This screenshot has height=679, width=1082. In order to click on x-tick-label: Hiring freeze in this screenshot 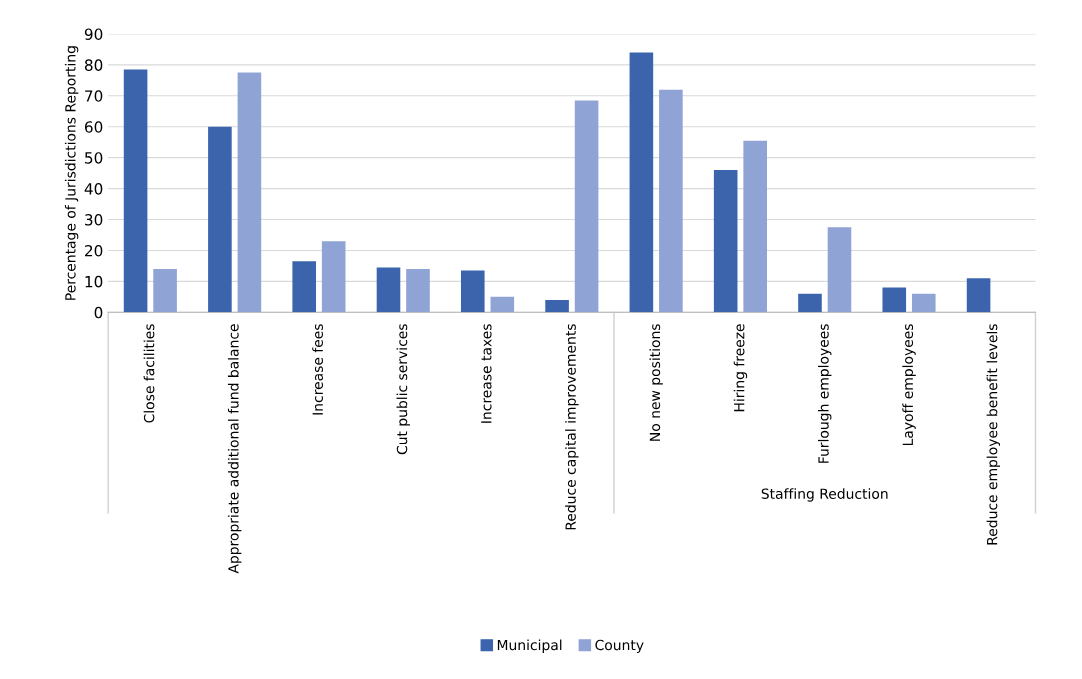, I will do `click(740, 368)`.